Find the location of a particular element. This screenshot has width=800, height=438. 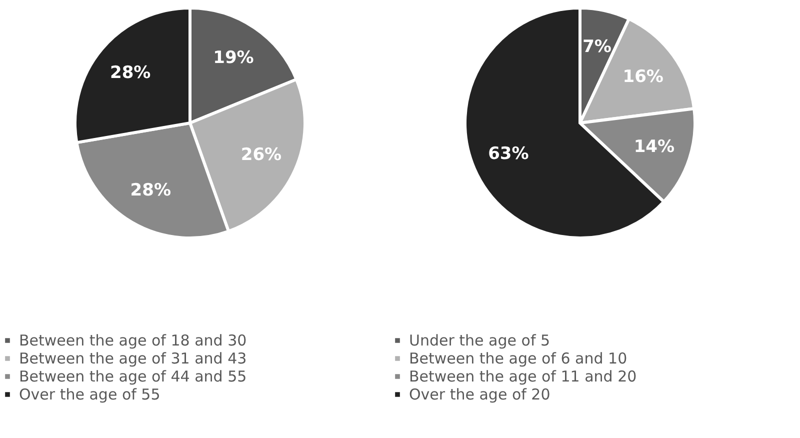

legend-label: Between the age of 6 and 10 is located at coordinates (518, 359).